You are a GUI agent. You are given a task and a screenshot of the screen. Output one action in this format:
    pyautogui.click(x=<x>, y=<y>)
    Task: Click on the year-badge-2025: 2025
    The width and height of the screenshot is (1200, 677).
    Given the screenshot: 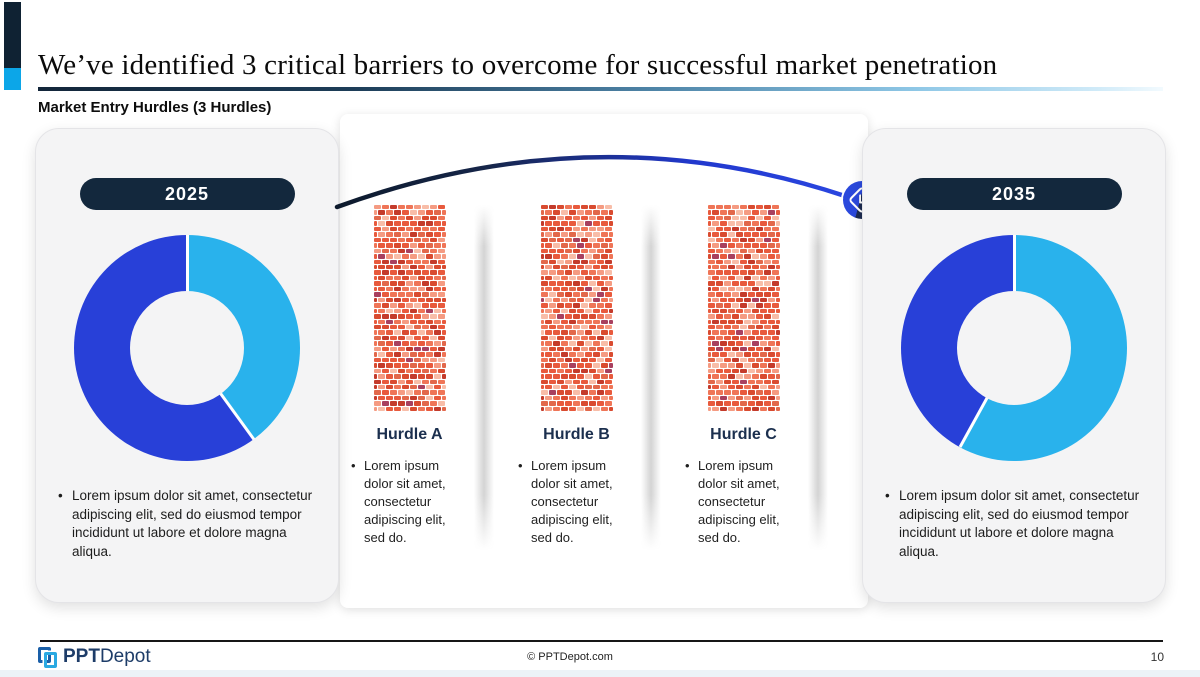 What is the action you would take?
    pyautogui.click(x=187, y=194)
    